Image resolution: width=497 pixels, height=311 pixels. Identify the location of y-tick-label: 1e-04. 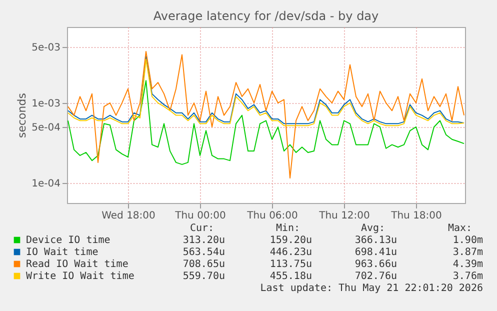
(46, 184).